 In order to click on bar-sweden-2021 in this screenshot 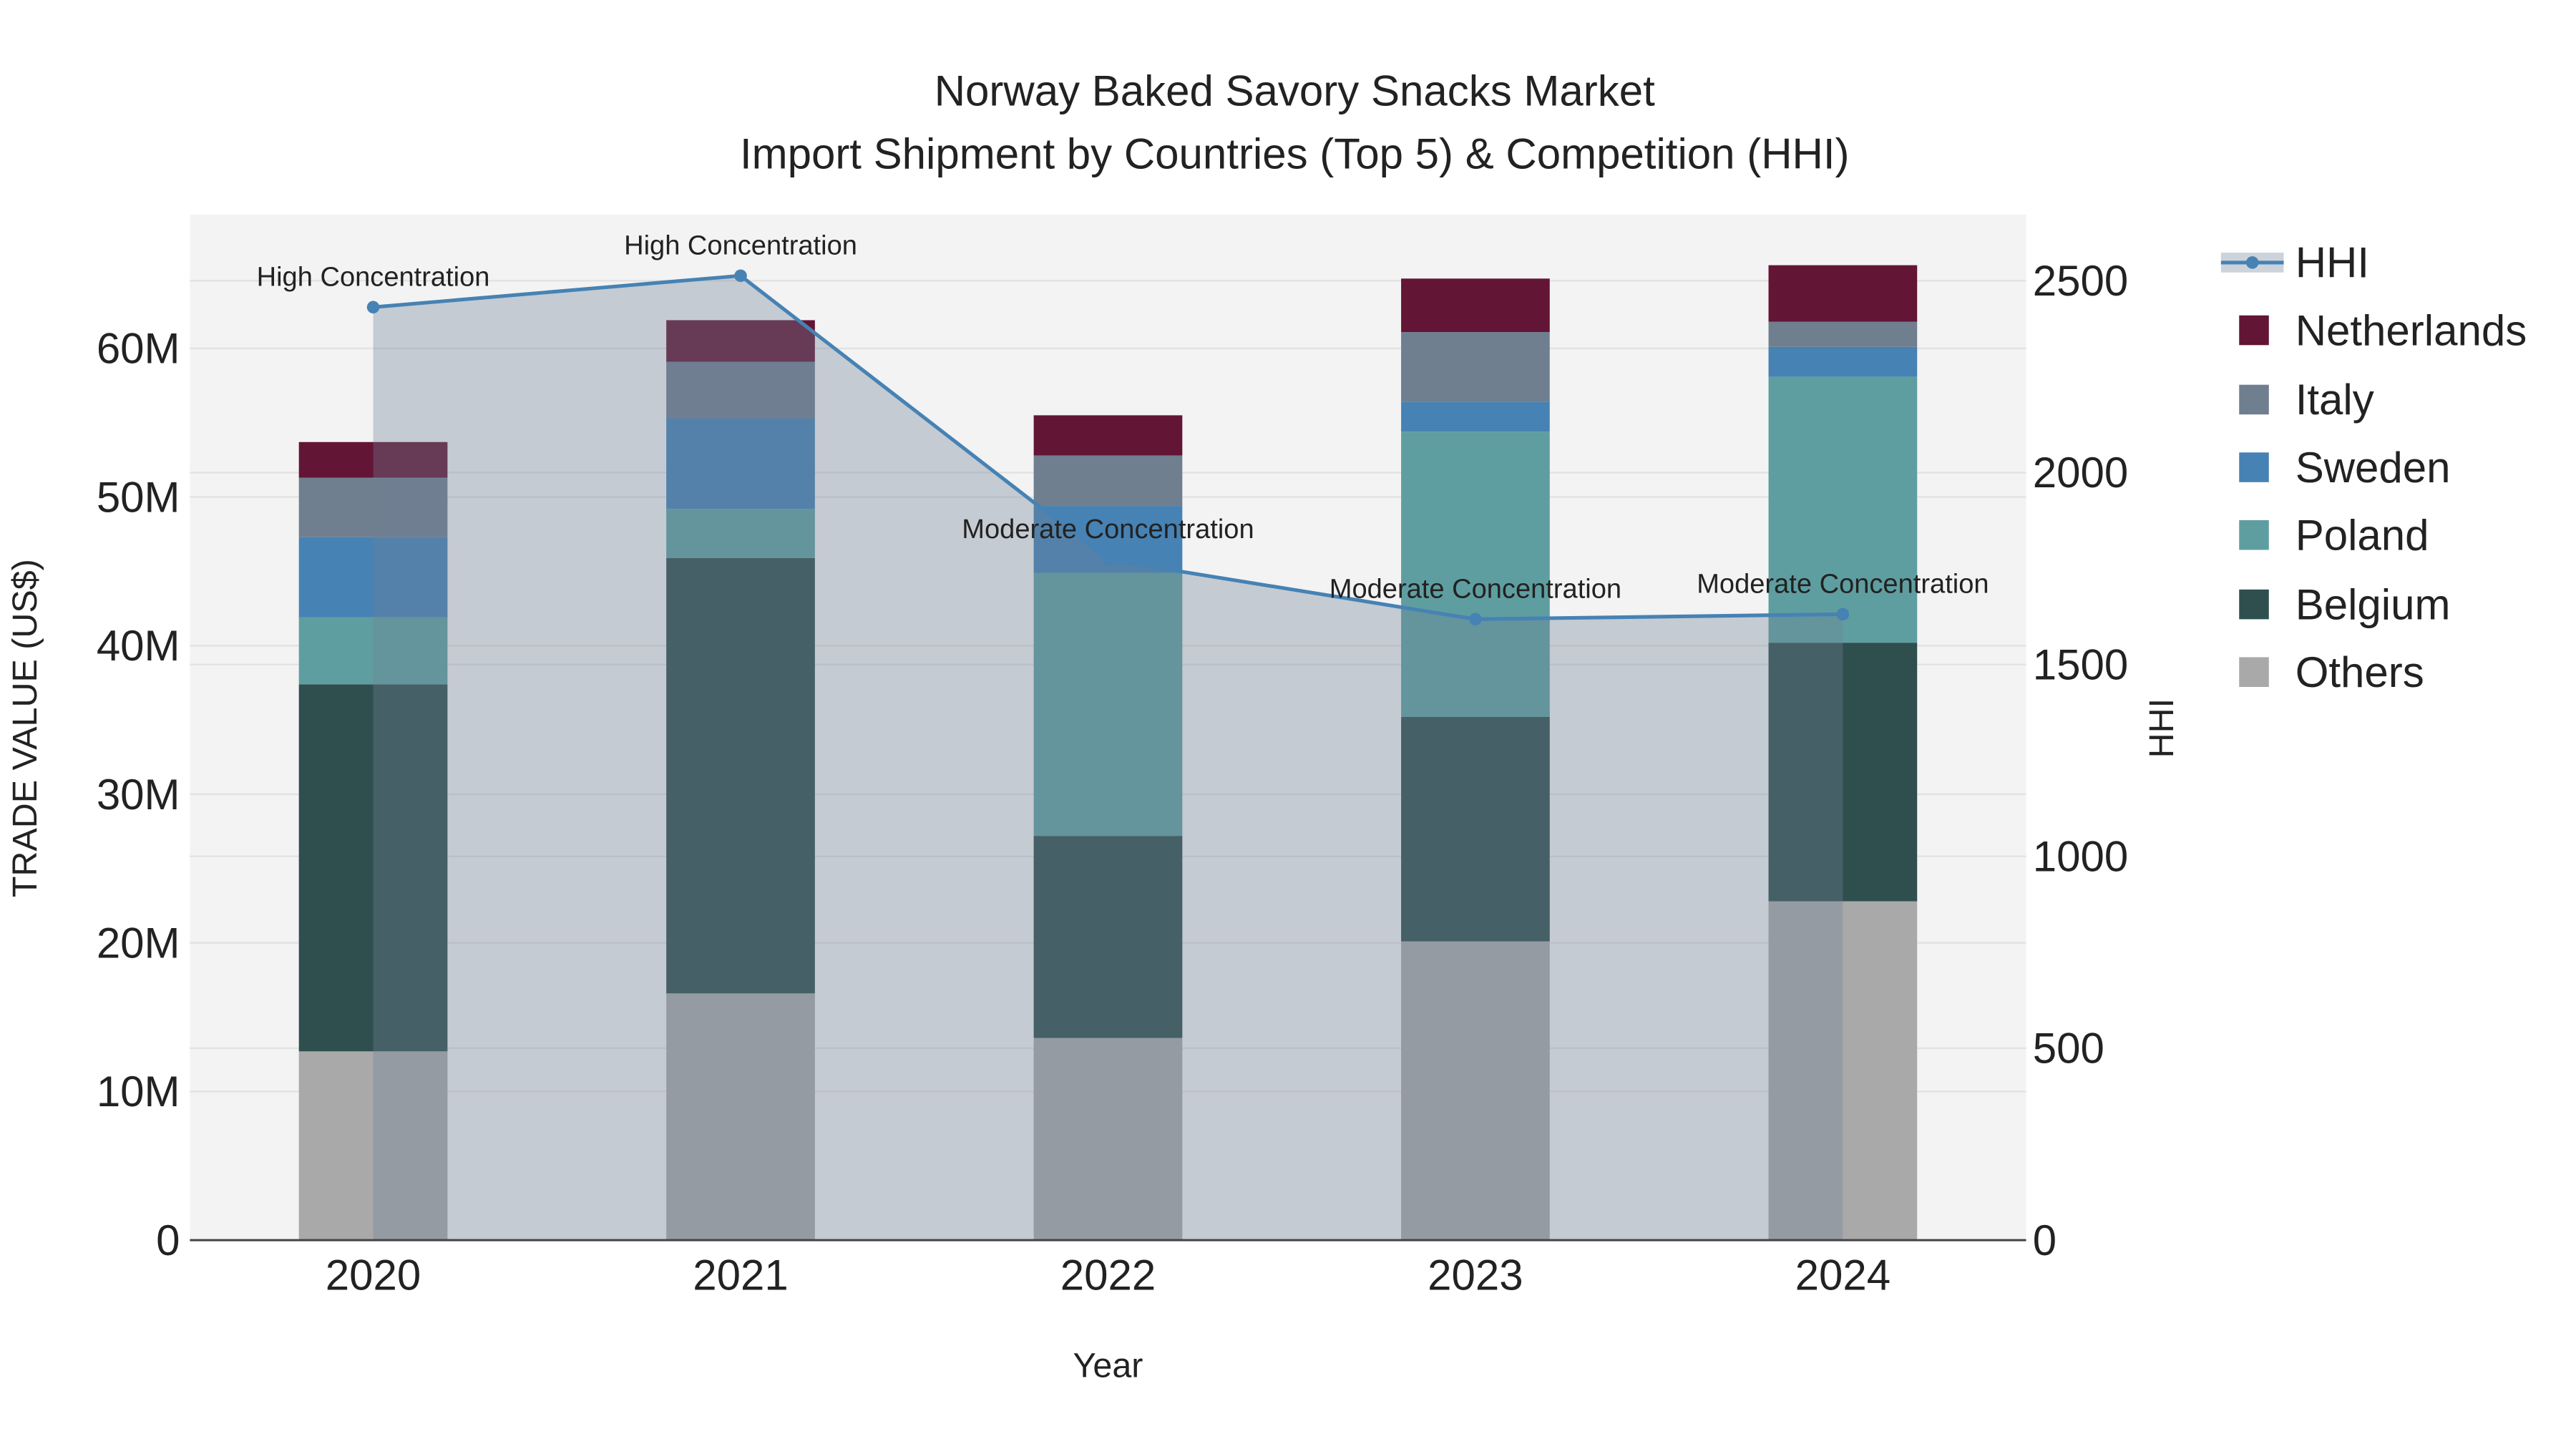, I will do `click(740, 463)`.